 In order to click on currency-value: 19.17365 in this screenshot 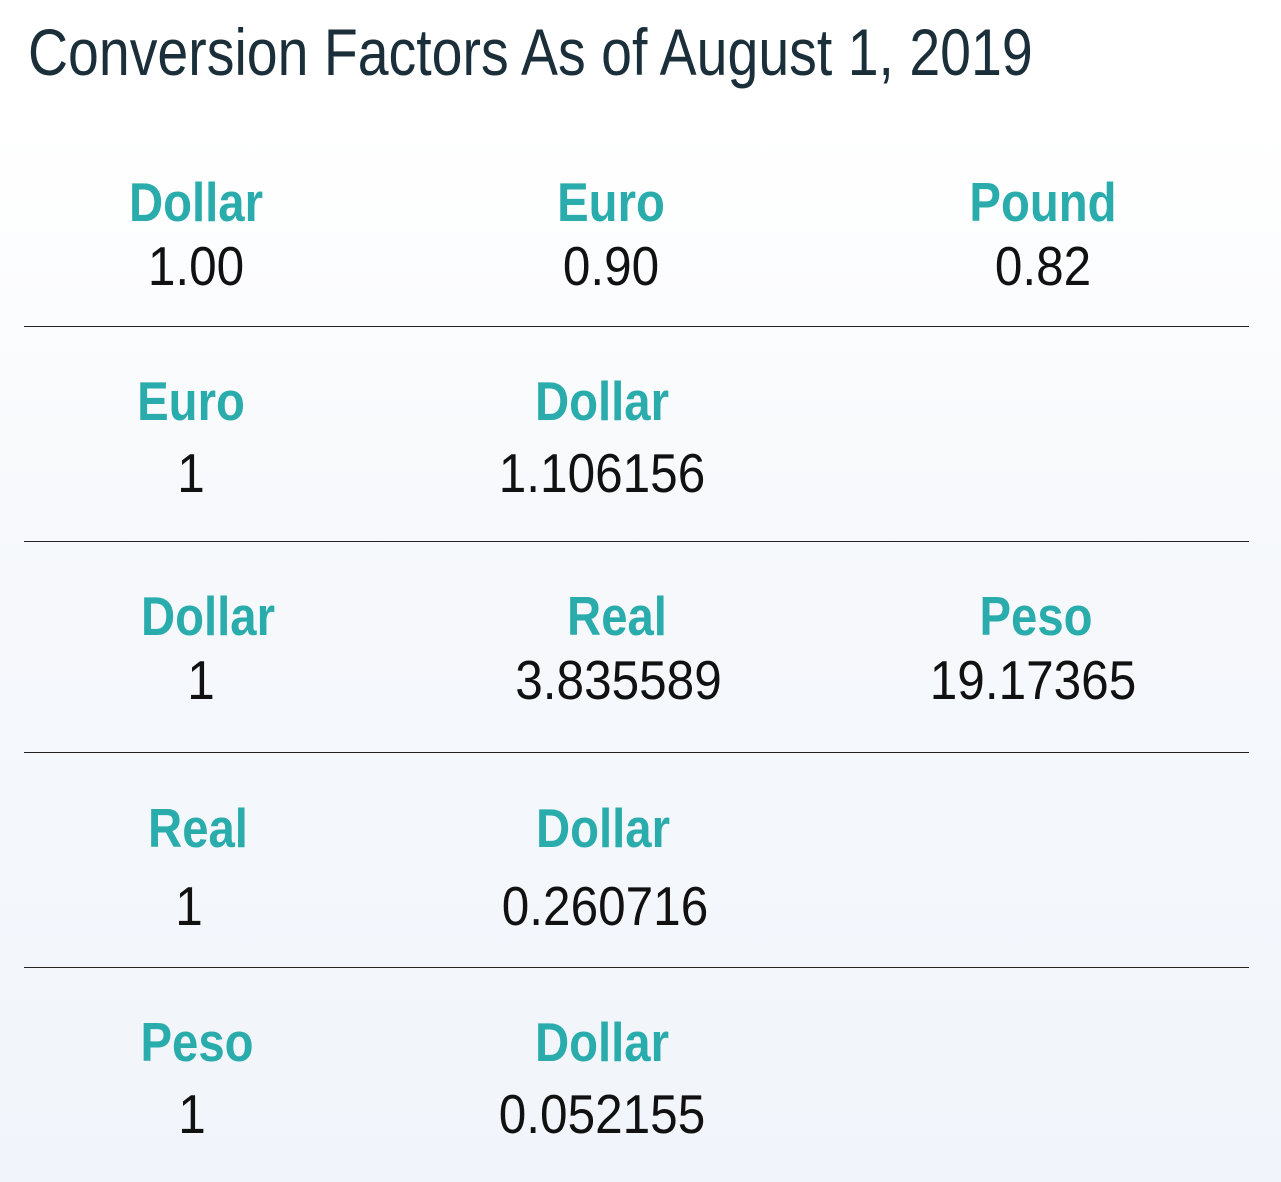, I will do `click(1033, 680)`.